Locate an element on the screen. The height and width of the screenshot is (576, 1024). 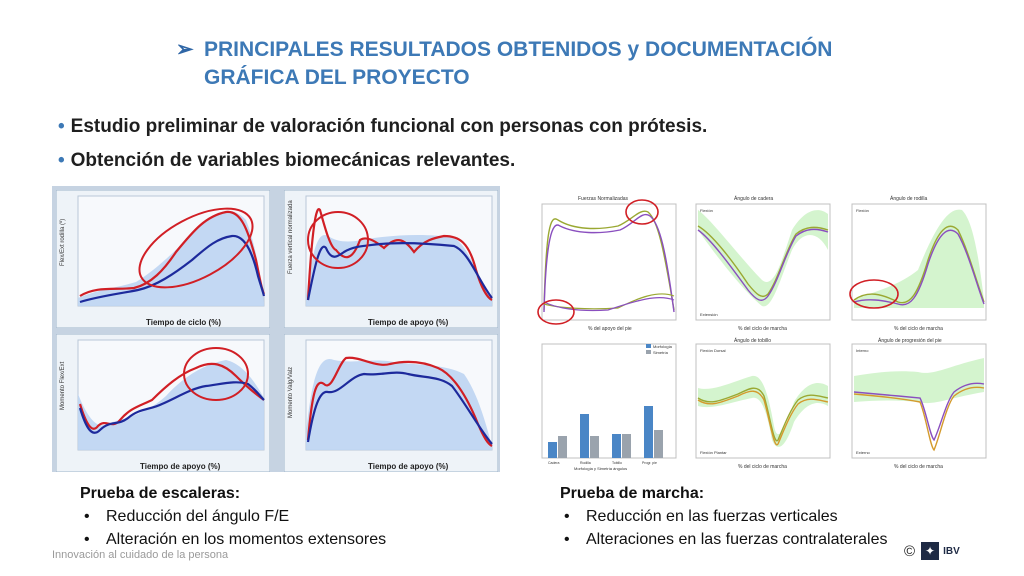
ankle-x-label: % del ciclo de marcha is located at coordinates (762, 467).